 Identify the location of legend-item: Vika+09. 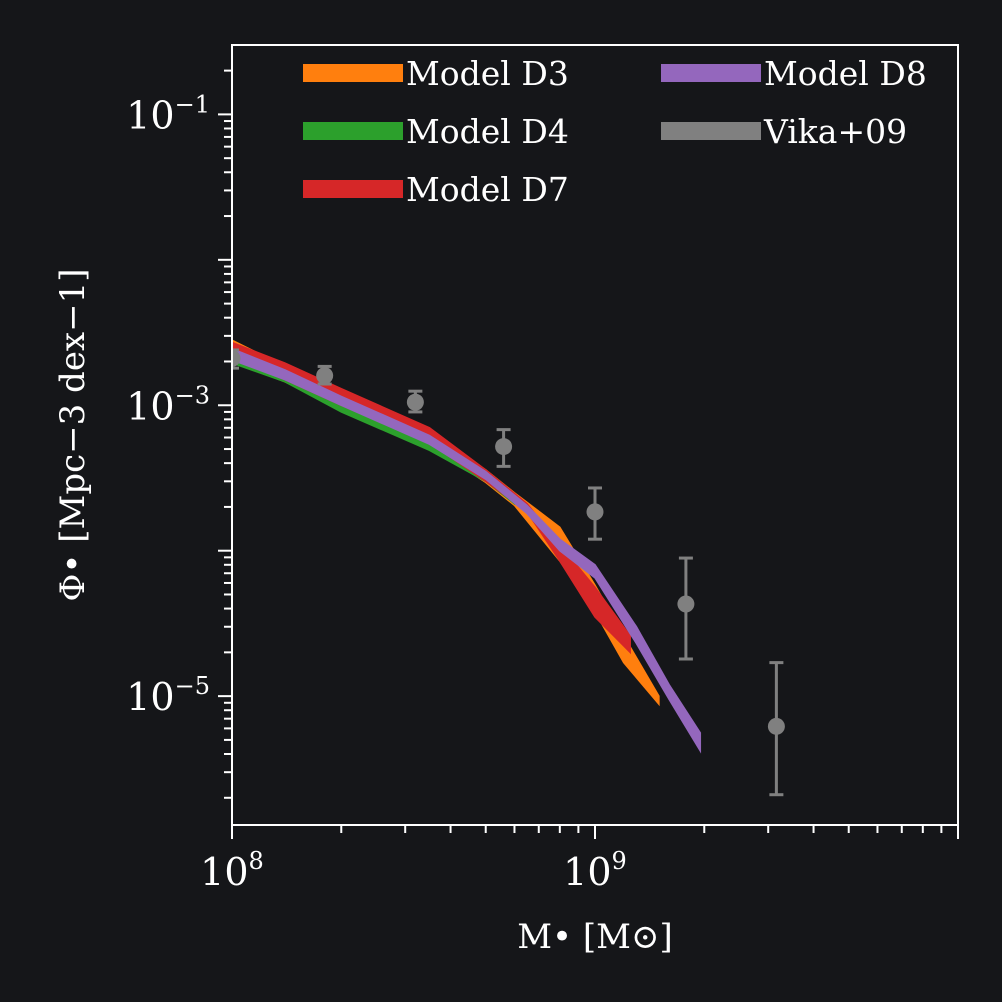
(784, 131).